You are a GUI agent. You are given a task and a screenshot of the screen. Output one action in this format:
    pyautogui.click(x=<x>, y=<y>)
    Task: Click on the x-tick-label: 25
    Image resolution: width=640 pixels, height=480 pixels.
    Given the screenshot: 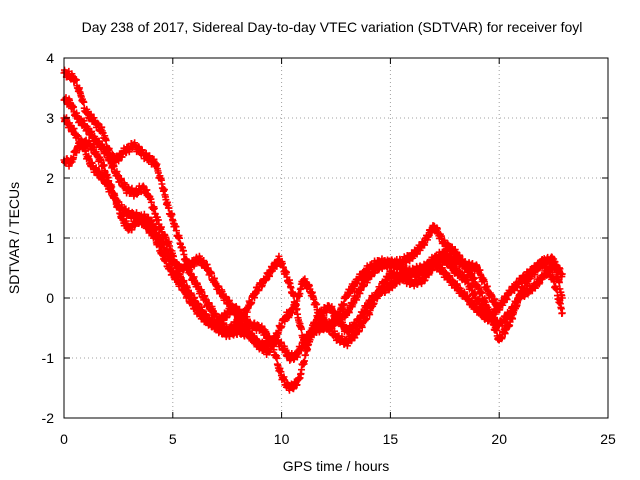 What is the action you would take?
    pyautogui.click(x=608, y=439)
    